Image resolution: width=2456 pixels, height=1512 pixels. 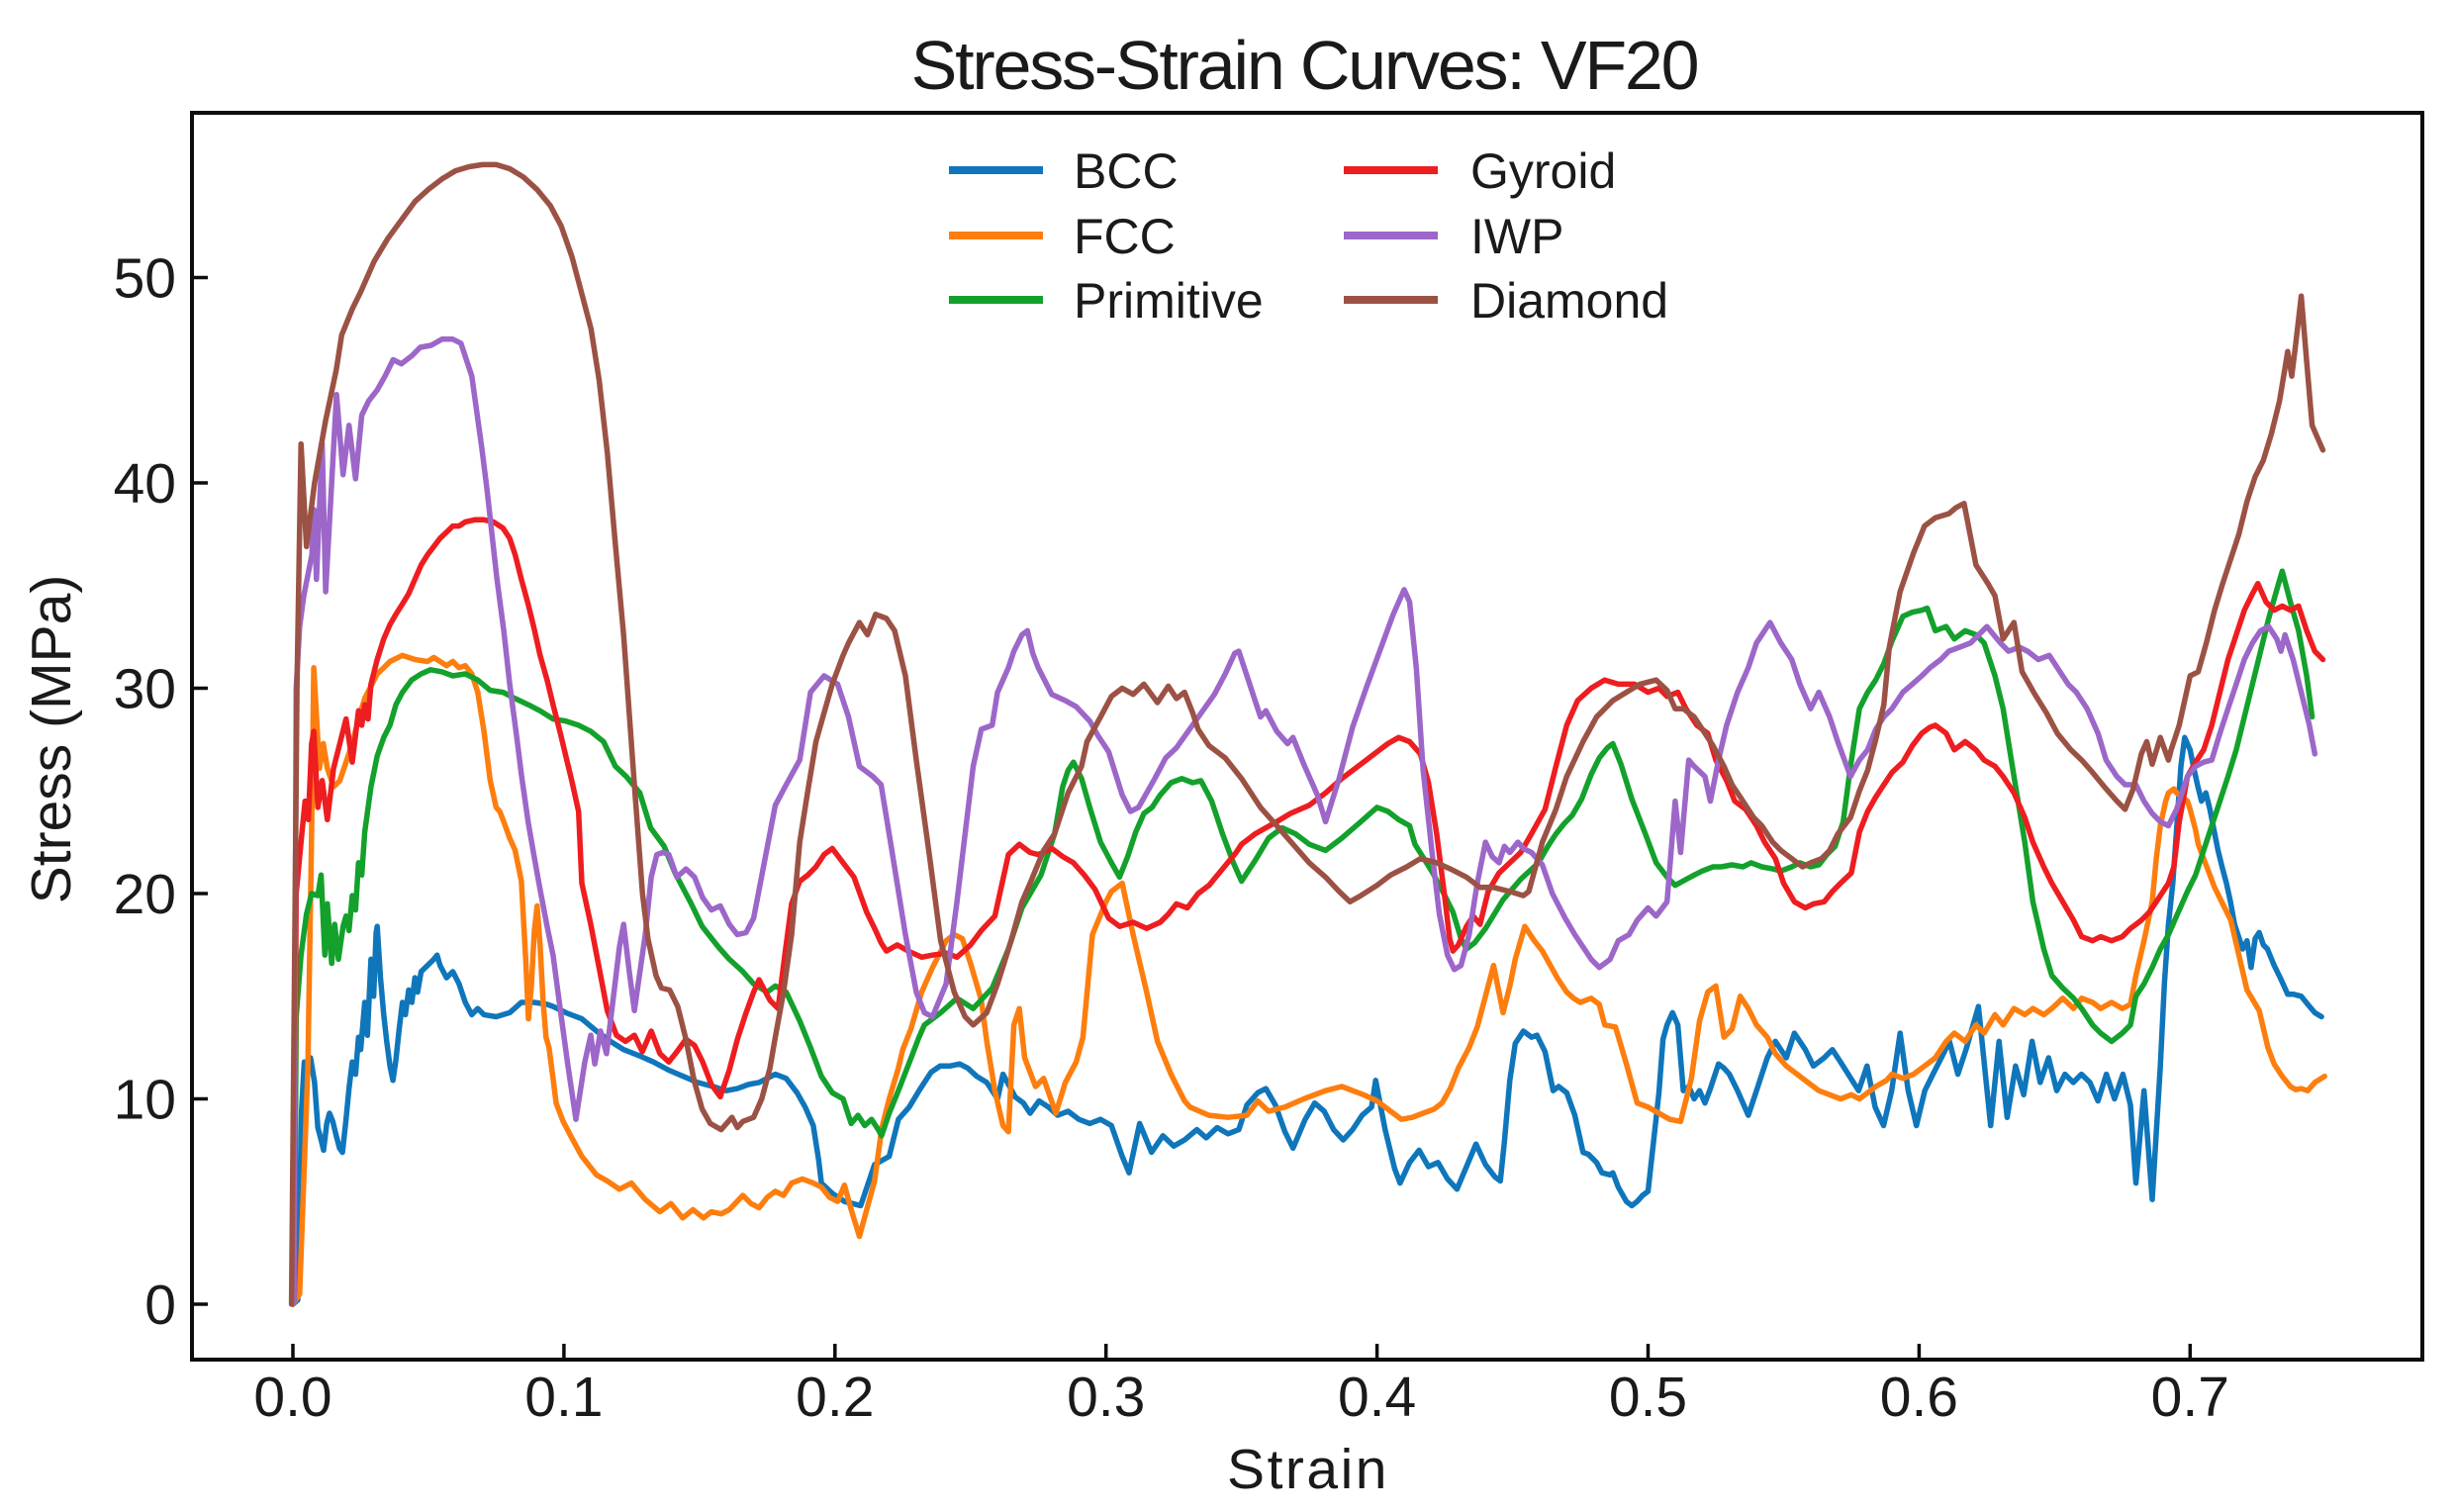 What do you see at coordinates (1308, 1470) in the screenshot?
I see `svg-text: Strain` at bounding box center [1308, 1470].